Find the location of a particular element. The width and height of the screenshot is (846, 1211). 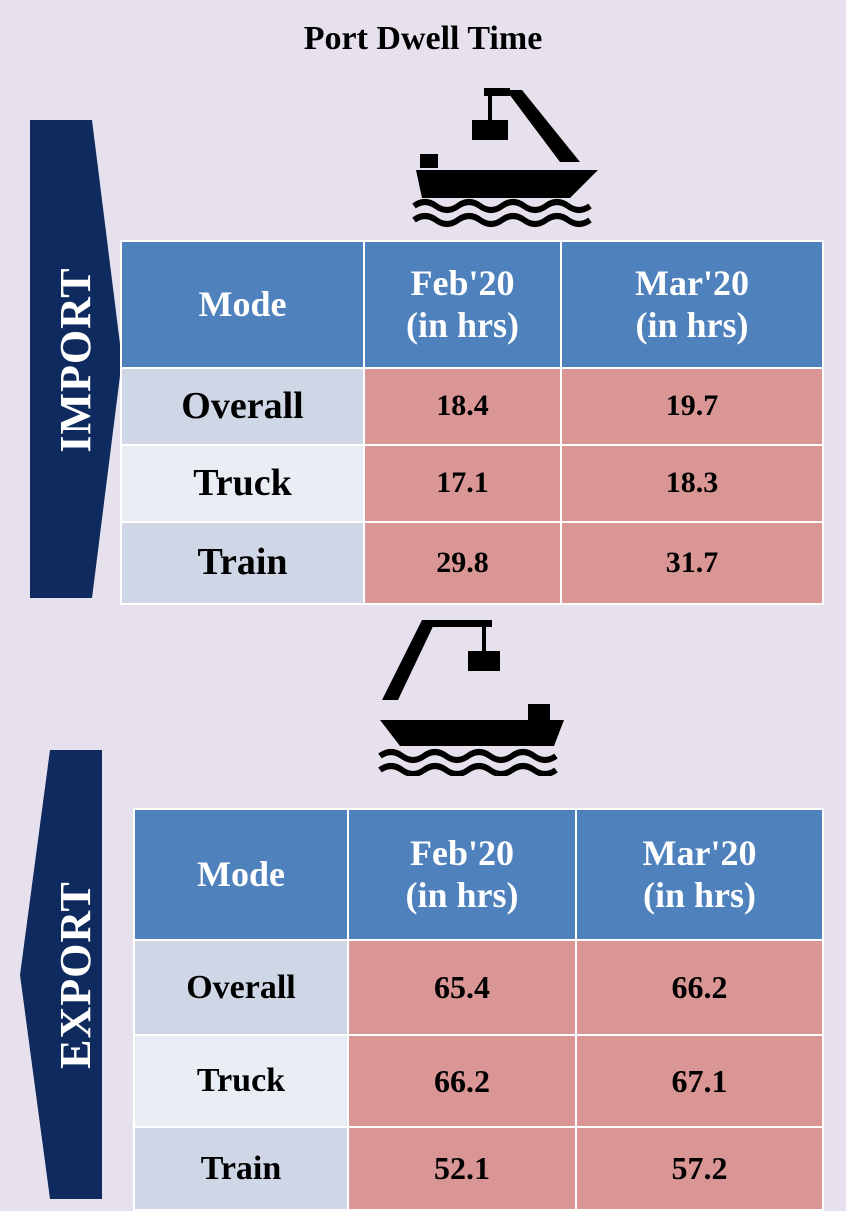

title: Port Dwell Time is located at coordinates (423, 38).